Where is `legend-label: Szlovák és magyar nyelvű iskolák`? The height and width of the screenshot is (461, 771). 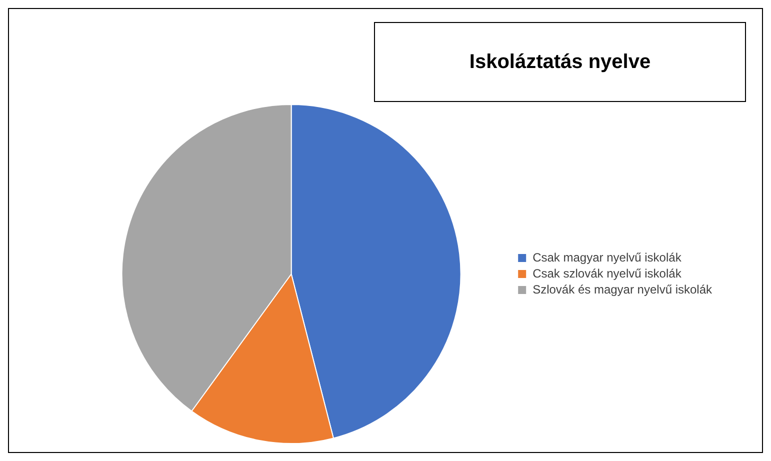 legend-label: Szlovák és magyar nyelvű iskolák is located at coordinates (622, 289).